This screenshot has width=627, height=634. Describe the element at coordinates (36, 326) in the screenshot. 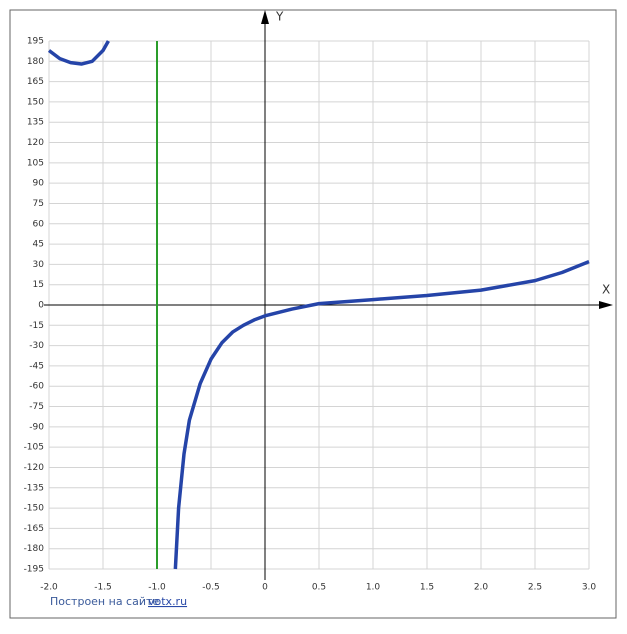

I see `y-tick-label: -15` at that location.